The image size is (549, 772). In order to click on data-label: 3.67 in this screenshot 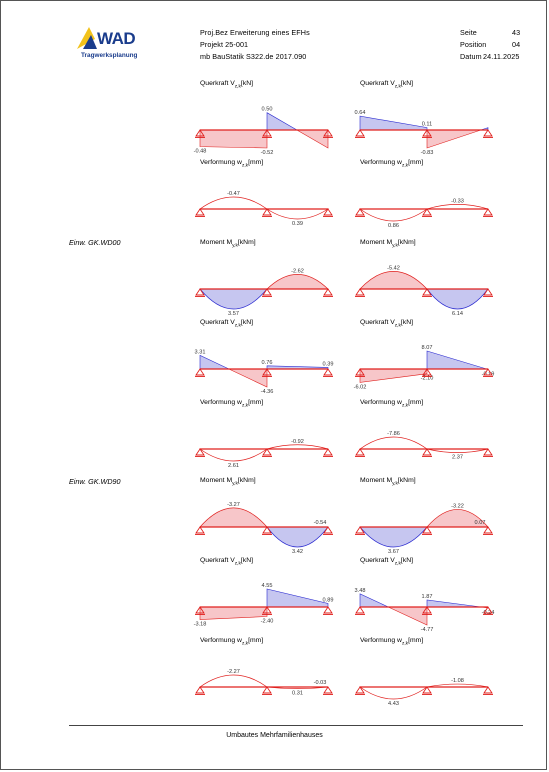, I will do `click(393, 552)`.